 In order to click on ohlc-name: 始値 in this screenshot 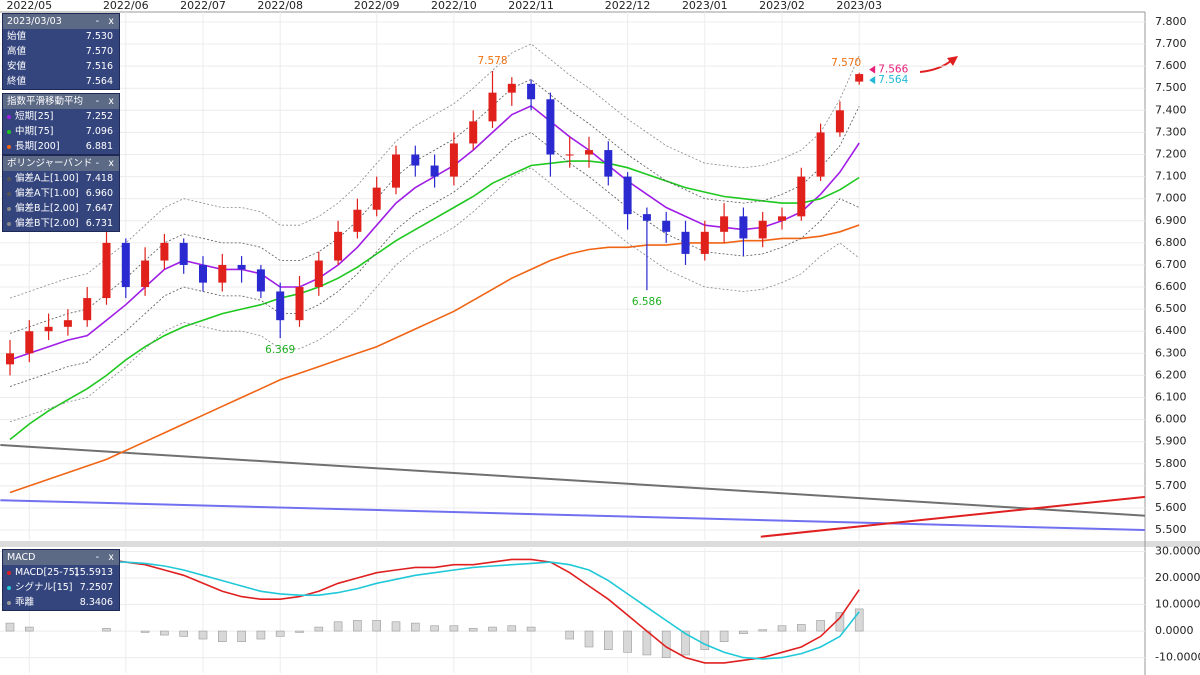, I will do `click(17, 36)`.